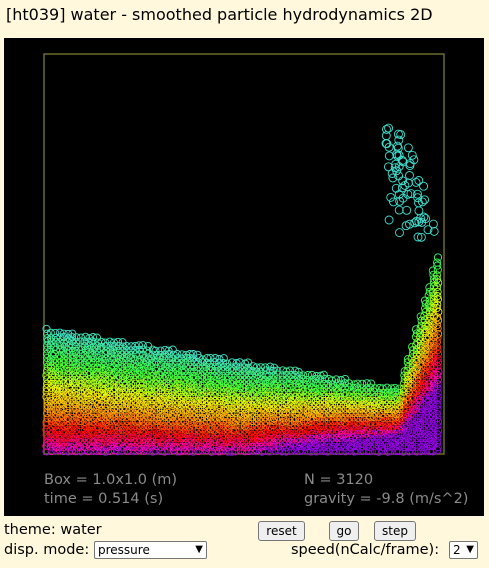  What do you see at coordinates (395, 531) in the screenshot?
I see `step-button: step` at bounding box center [395, 531].